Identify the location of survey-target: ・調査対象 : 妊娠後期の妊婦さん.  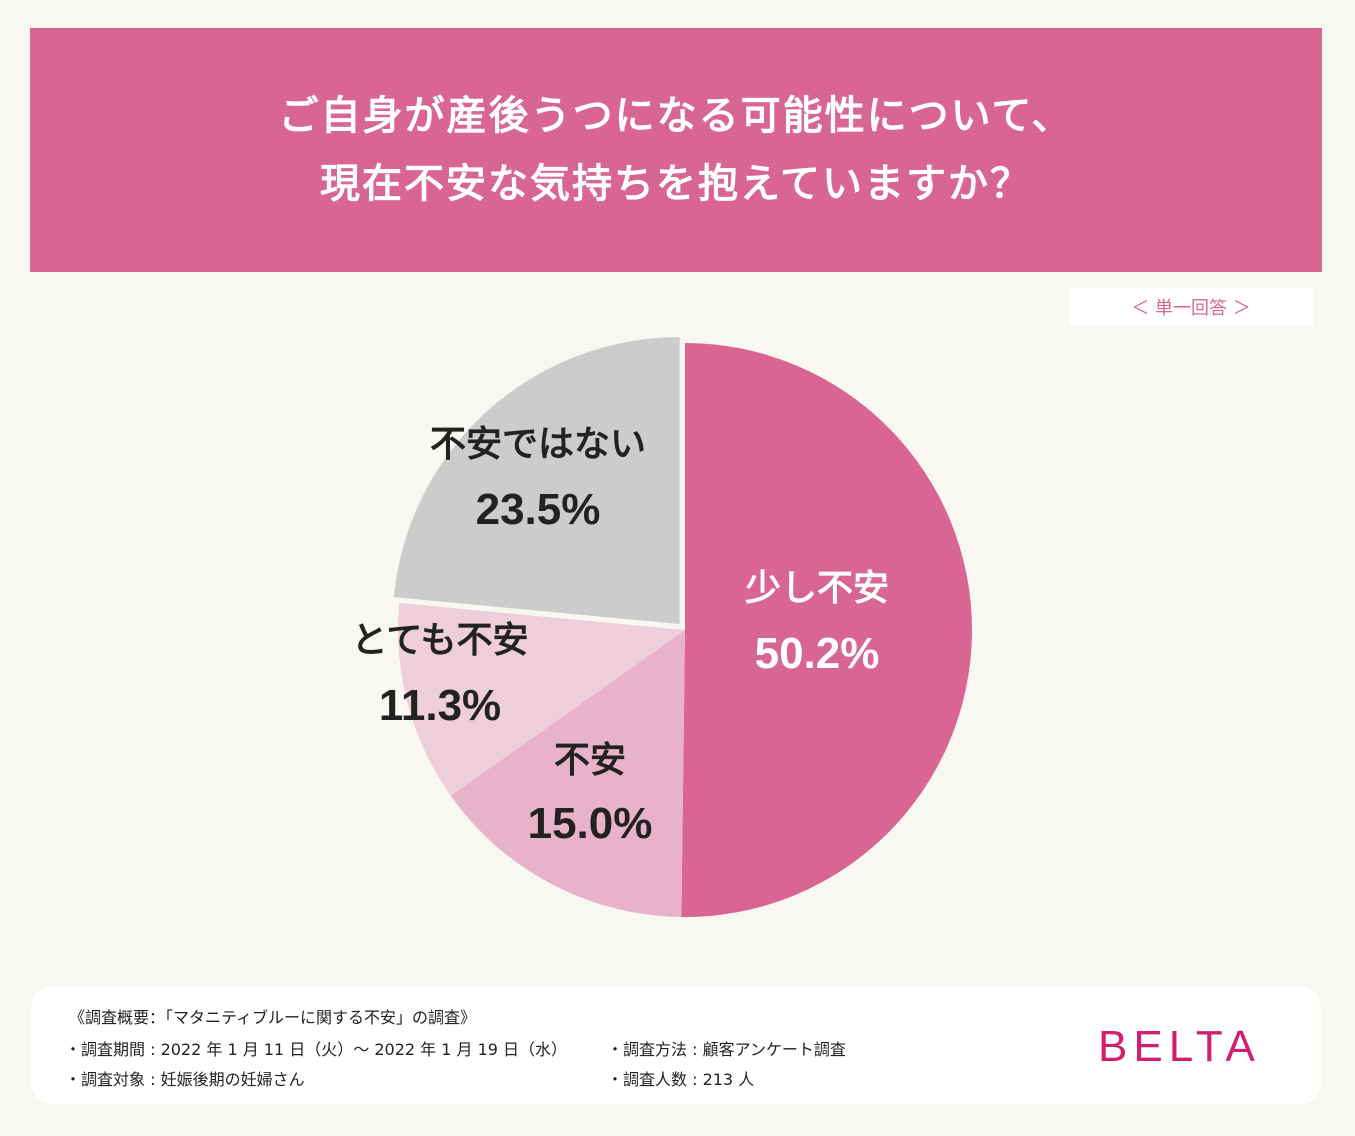
(185, 1079).